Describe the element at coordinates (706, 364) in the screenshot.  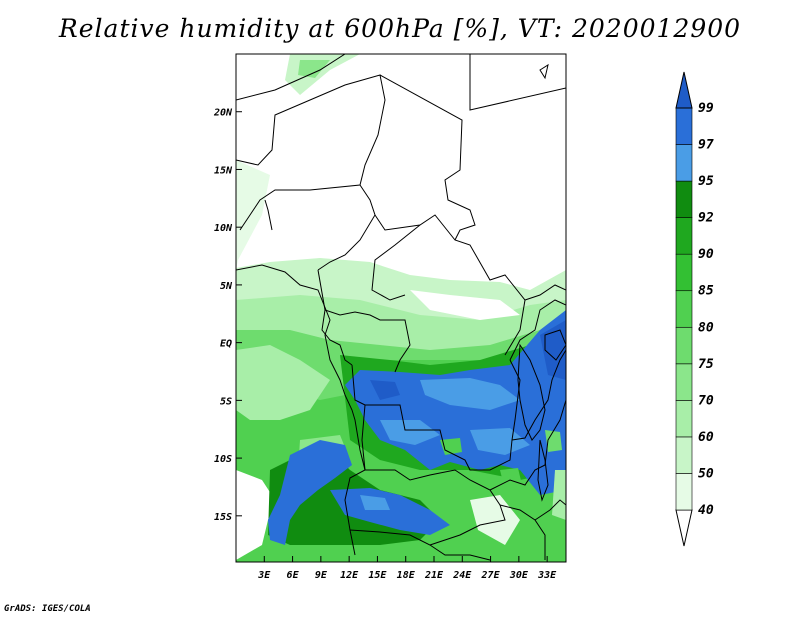
I see `colorbar-label: 75` at that location.